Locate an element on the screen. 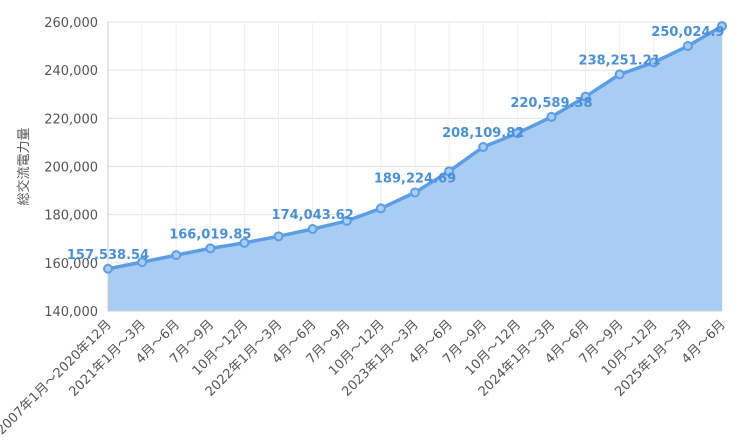 Image resolution: width=740 pixels, height=440 pixels. data-label: 174,043.62 is located at coordinates (313, 215).